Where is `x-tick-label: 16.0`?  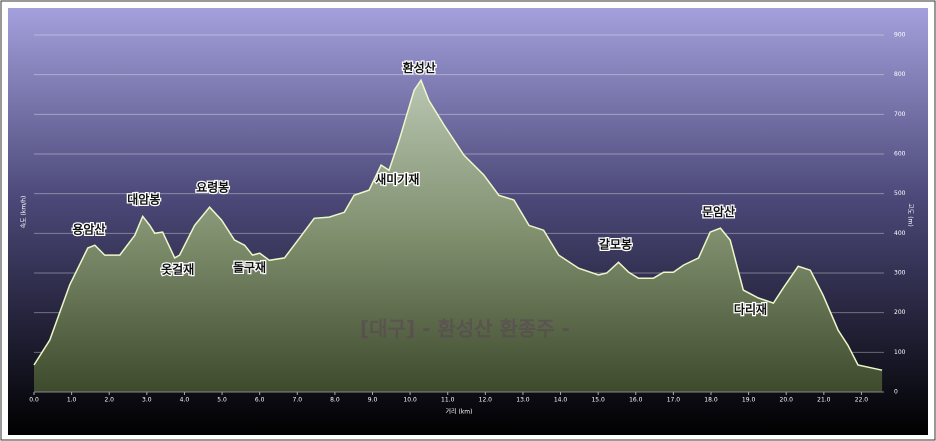 x-tick-label: 16.0 is located at coordinates (636, 400).